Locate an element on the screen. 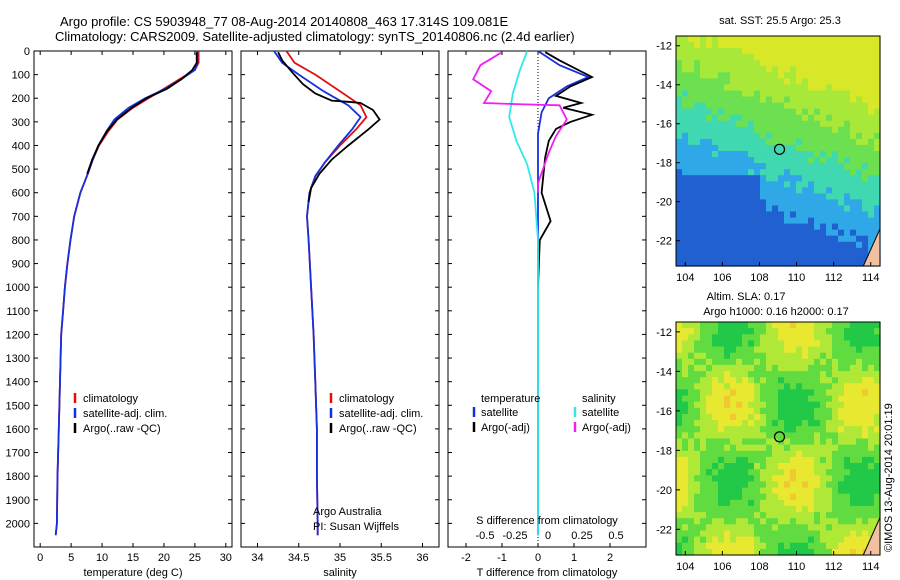 Image resolution: width=900 pixels, height=580 pixels. legend-label: Argo(..raw -QC) is located at coordinates (378, 429).